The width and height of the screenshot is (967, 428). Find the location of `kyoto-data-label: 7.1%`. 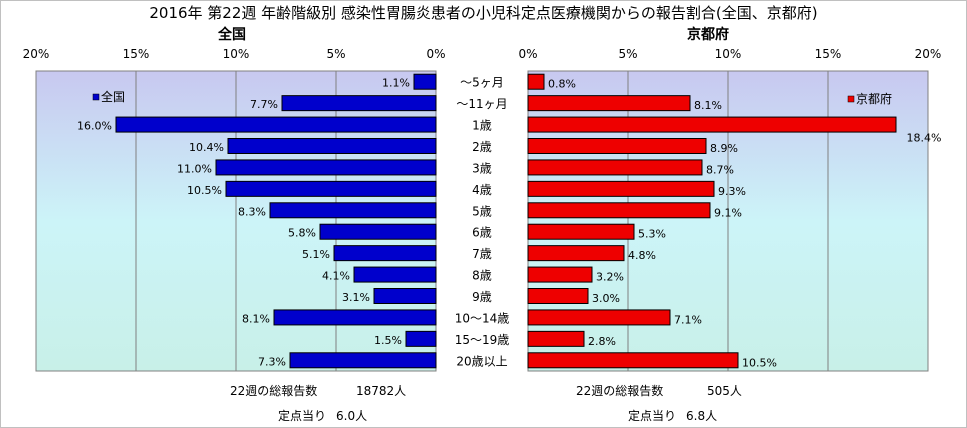

kyoto-data-label: 7.1% is located at coordinates (688, 319).